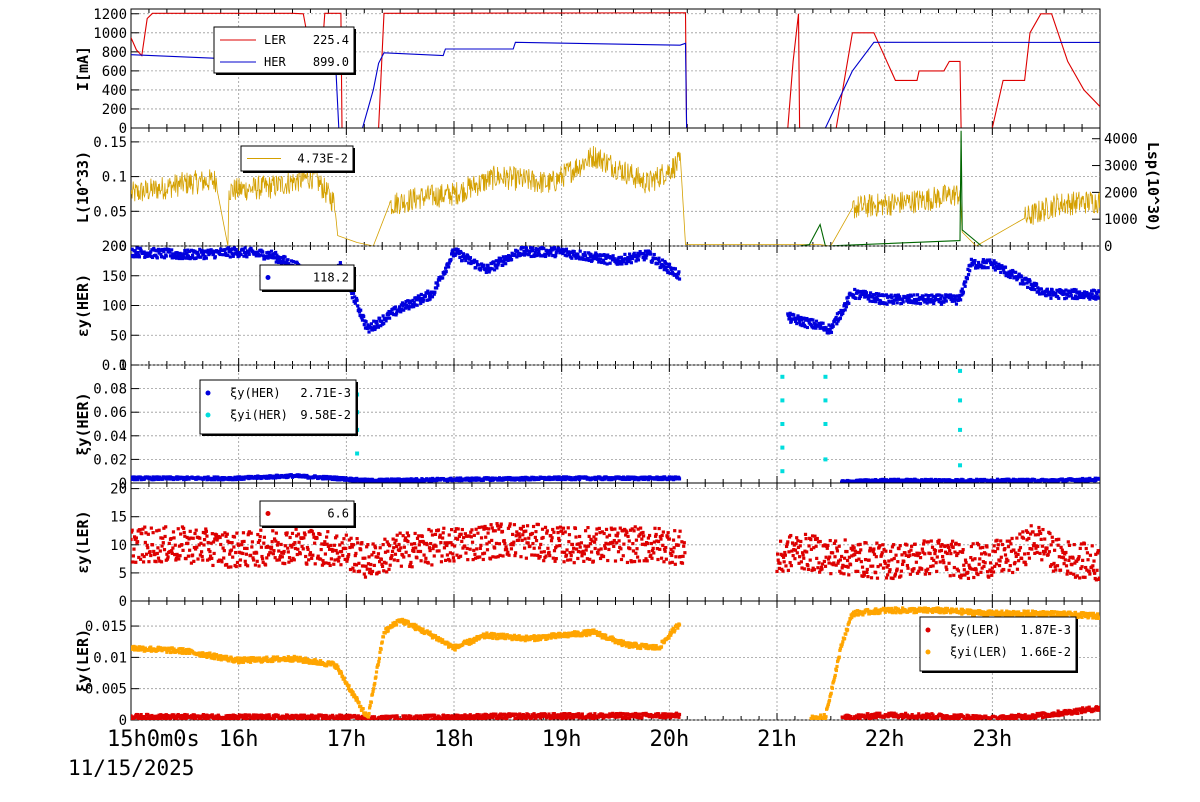  I want to click on legend-value: 118.2, so click(331, 278).